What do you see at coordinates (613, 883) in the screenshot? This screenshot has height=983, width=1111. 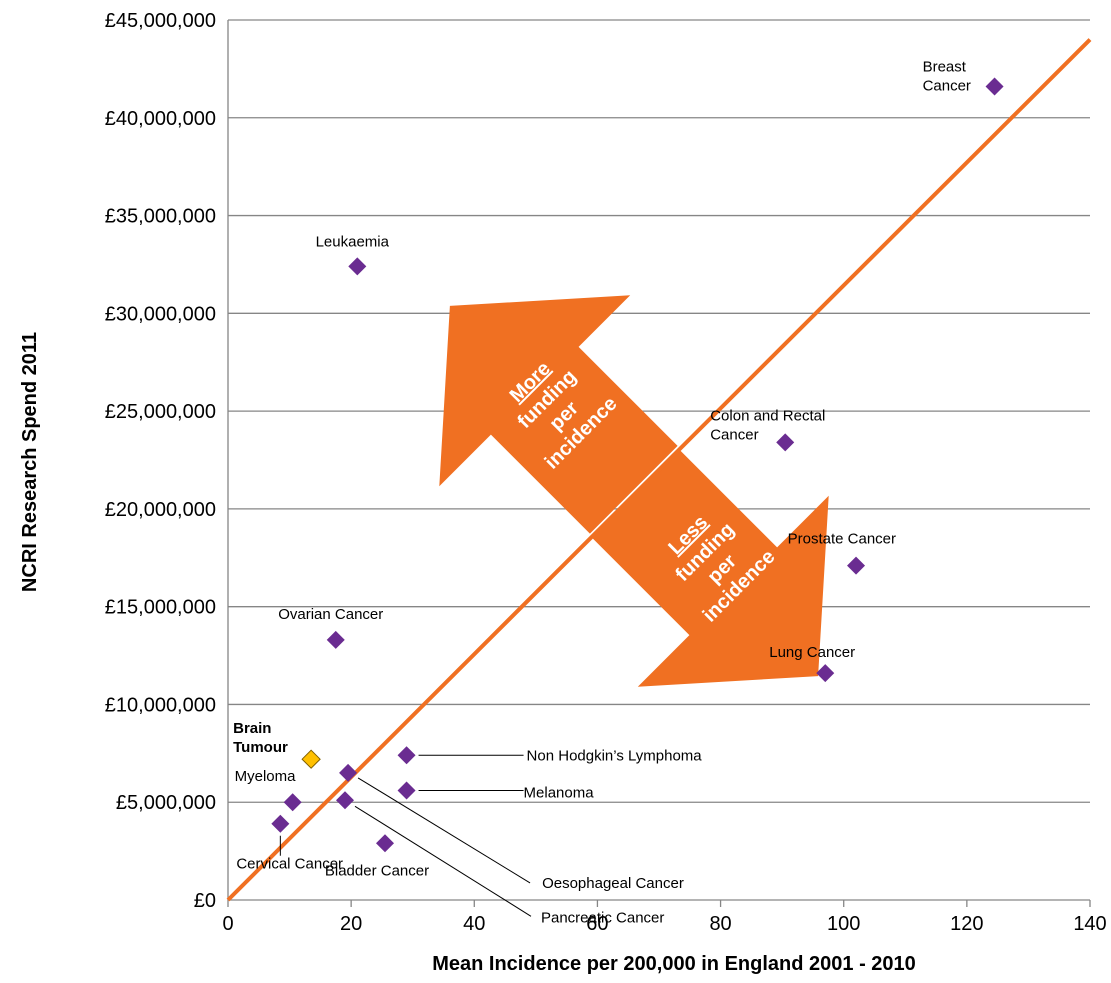 I see `point-label: Oesophageal Cancer` at bounding box center [613, 883].